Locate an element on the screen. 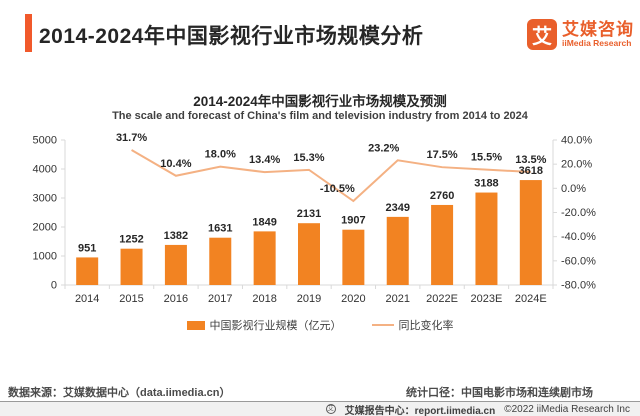 The image size is (640, 416). logo-text: 艾媒咨询 iiMedia Research is located at coordinates (598, 34).